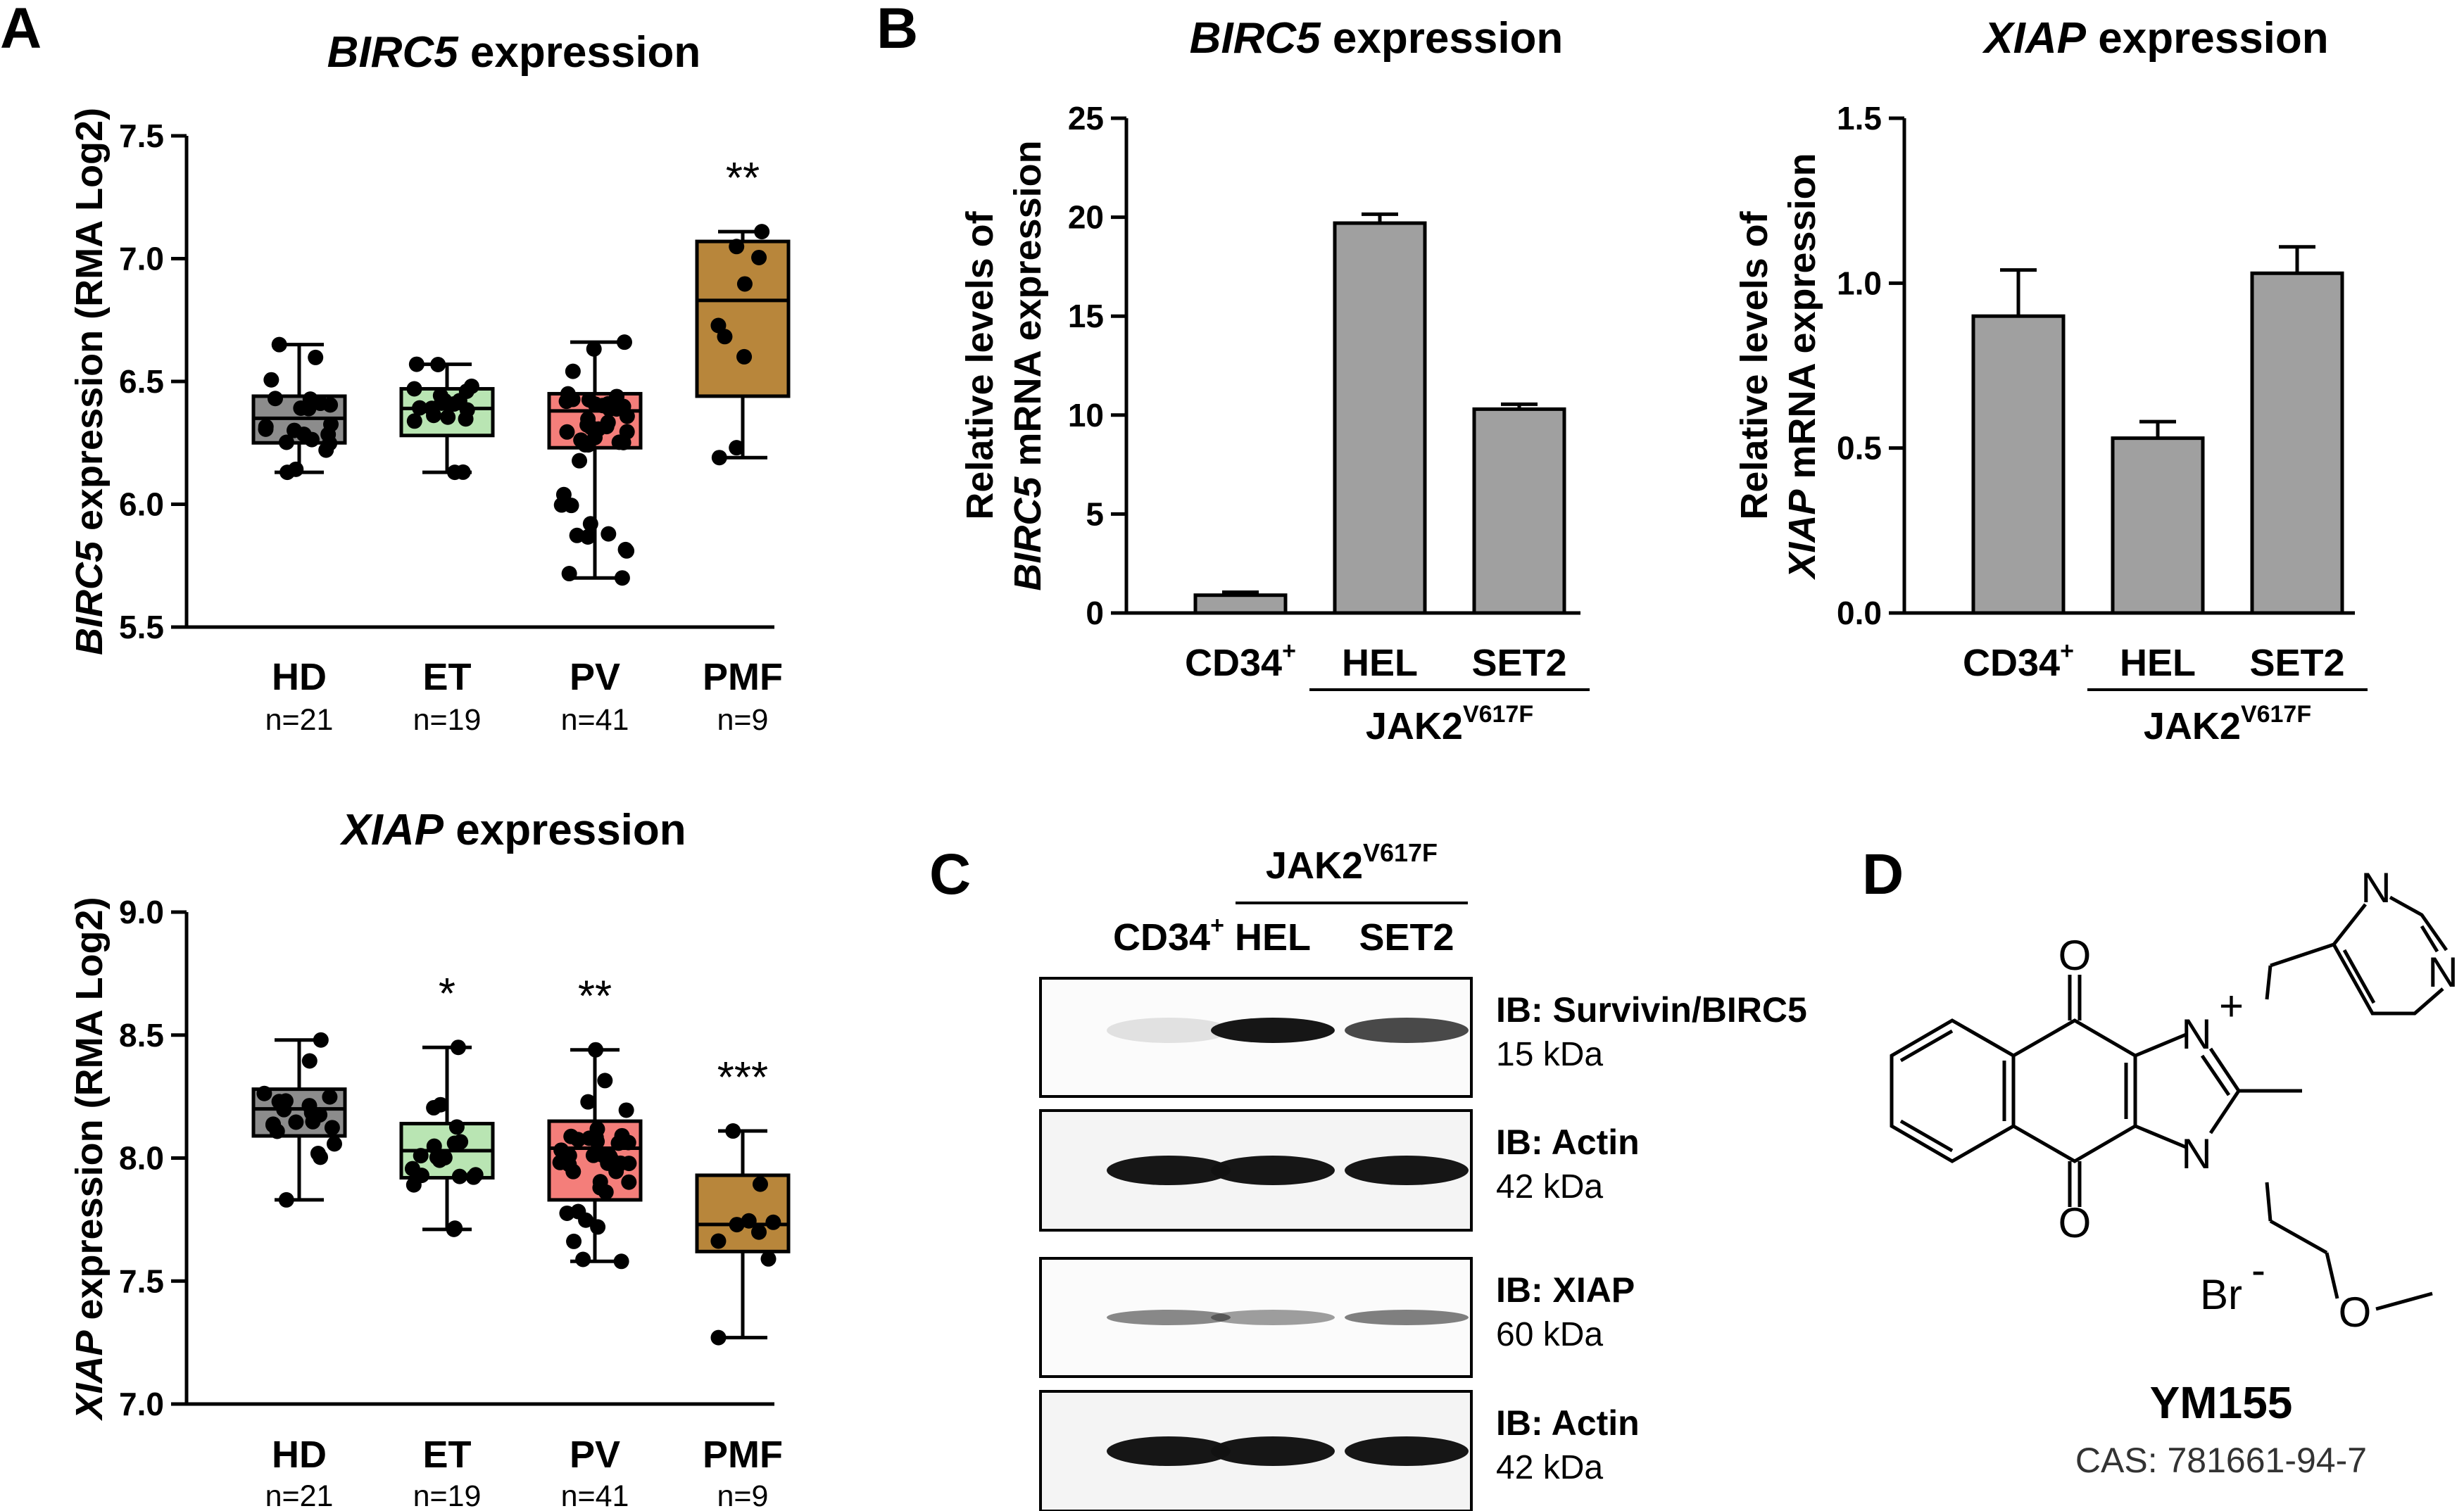  Describe the element at coordinates (2258, 1100) in the screenshot. I see `ym155-atom-labels: O O N + N N N O Br -` at that location.